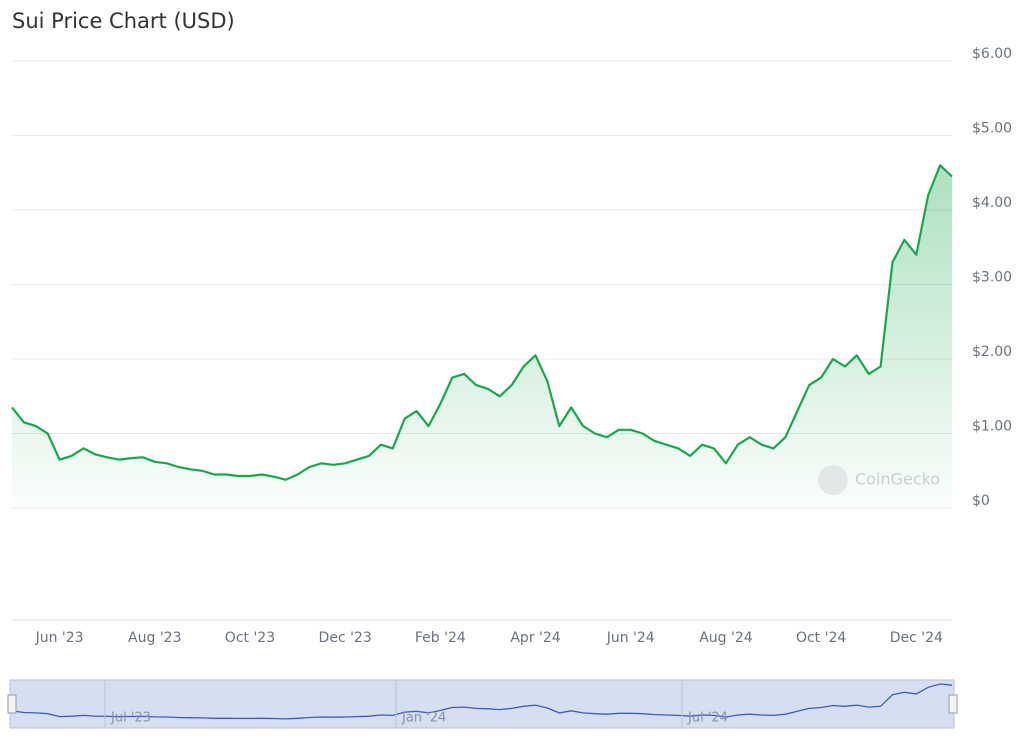  What do you see at coordinates (726, 638) in the screenshot?
I see `x-tick-label: Aug '24` at bounding box center [726, 638].